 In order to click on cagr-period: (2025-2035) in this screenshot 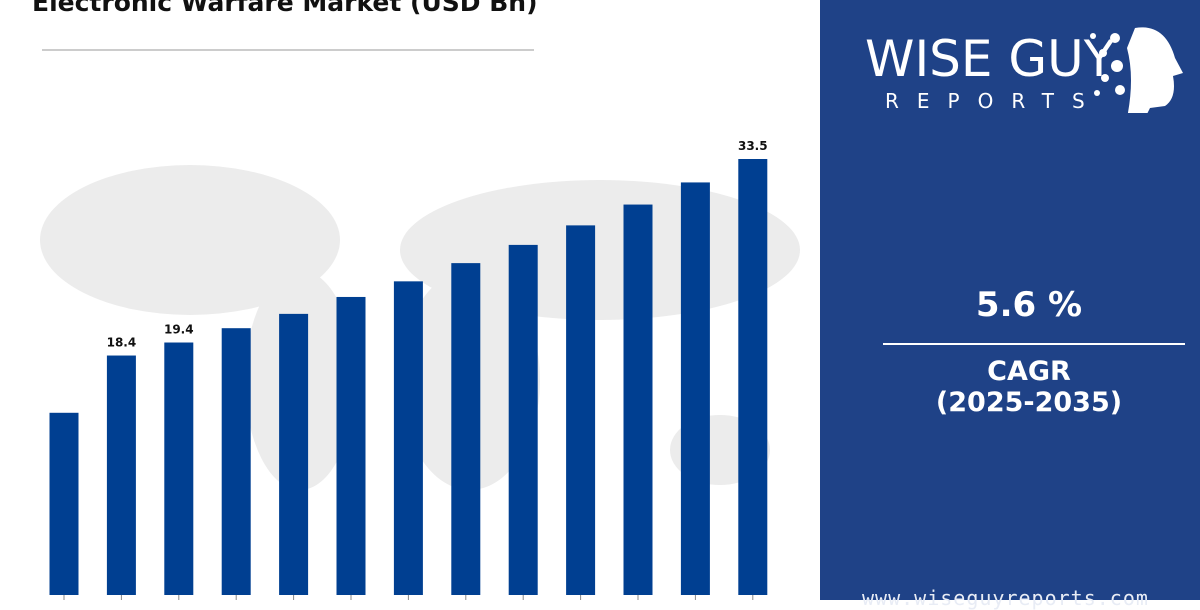, I will do `click(1029, 402)`.